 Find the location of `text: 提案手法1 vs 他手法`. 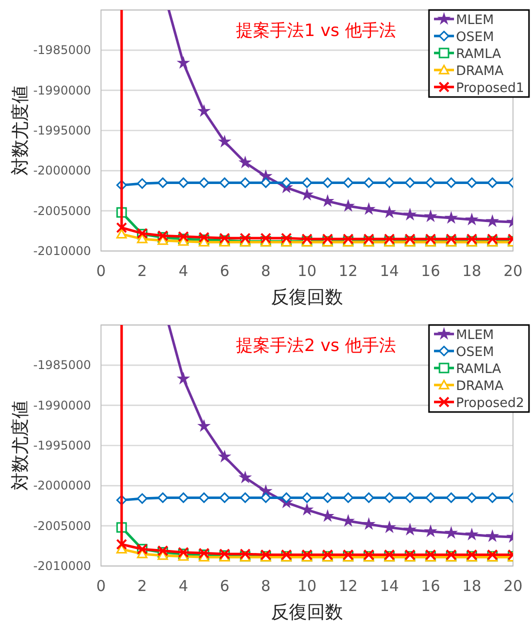

text: 提案手法1 vs 他手法 is located at coordinates (316, 31).